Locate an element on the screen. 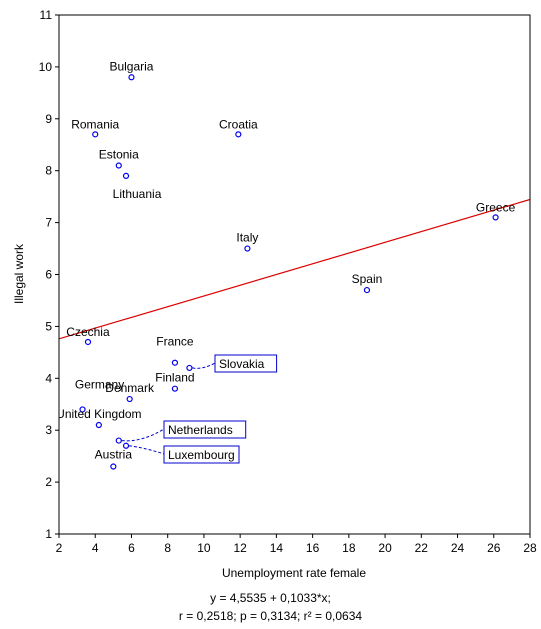 The width and height of the screenshot is (541, 629). point-finland is located at coordinates (175, 388).